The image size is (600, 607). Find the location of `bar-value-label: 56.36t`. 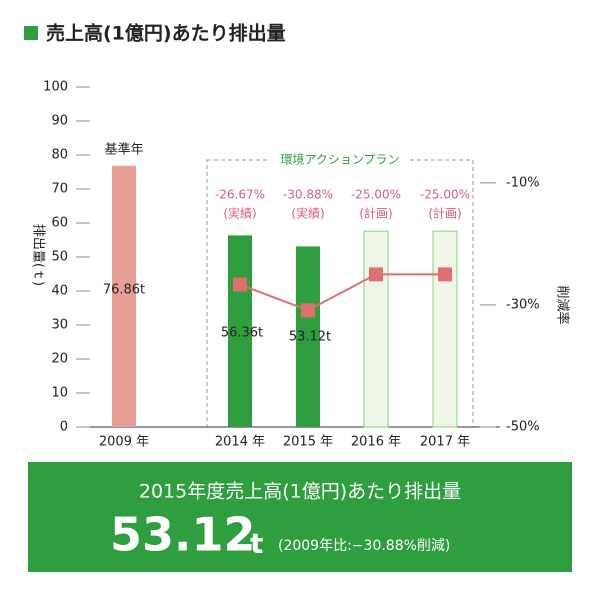

bar-value-label: 56.36t is located at coordinates (242, 333).